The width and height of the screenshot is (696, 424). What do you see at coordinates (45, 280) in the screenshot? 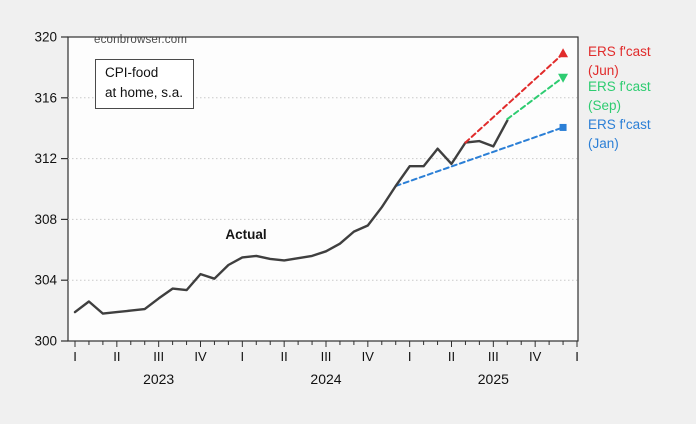
I see `y-tick-label: 304` at bounding box center [45, 280].